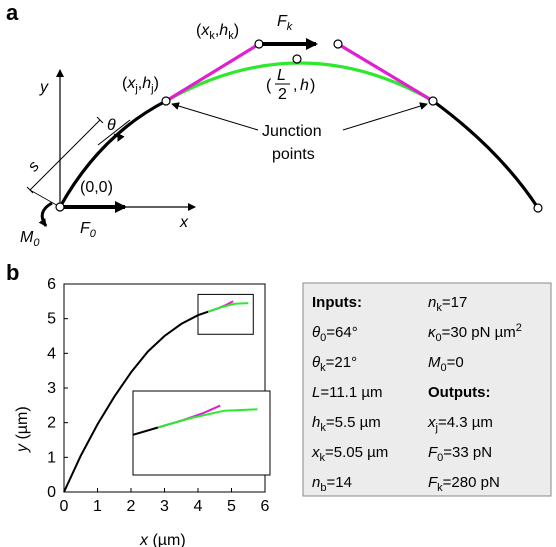 The height and width of the screenshot is (547, 556). I want to click on junction-arrow-right, so click(385, 116).